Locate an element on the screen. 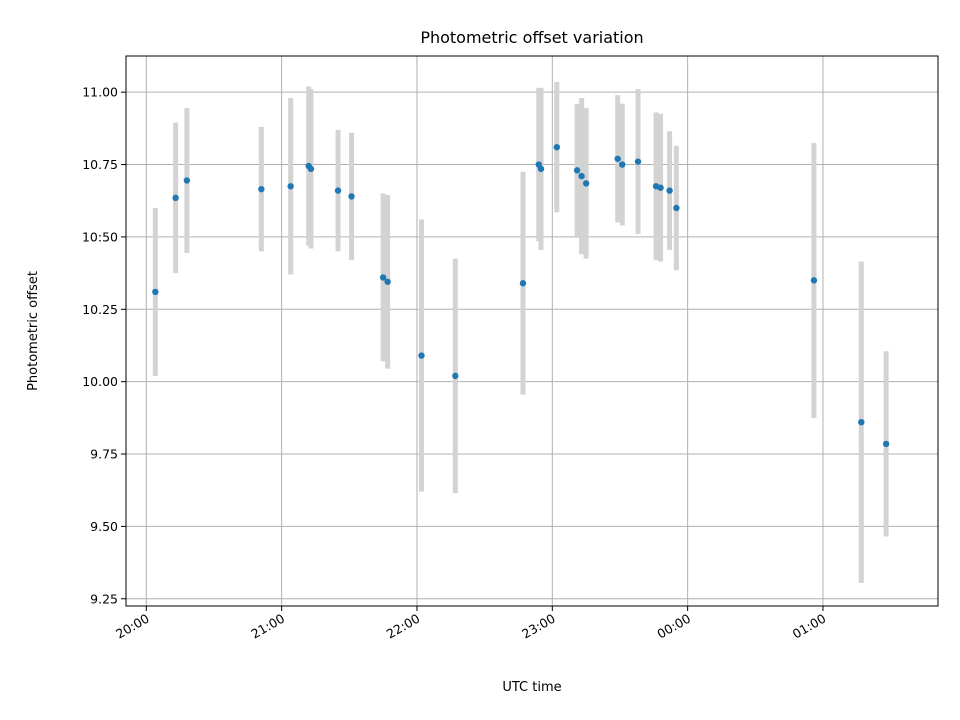  y-tick-label: 10.00 is located at coordinates (100, 381).